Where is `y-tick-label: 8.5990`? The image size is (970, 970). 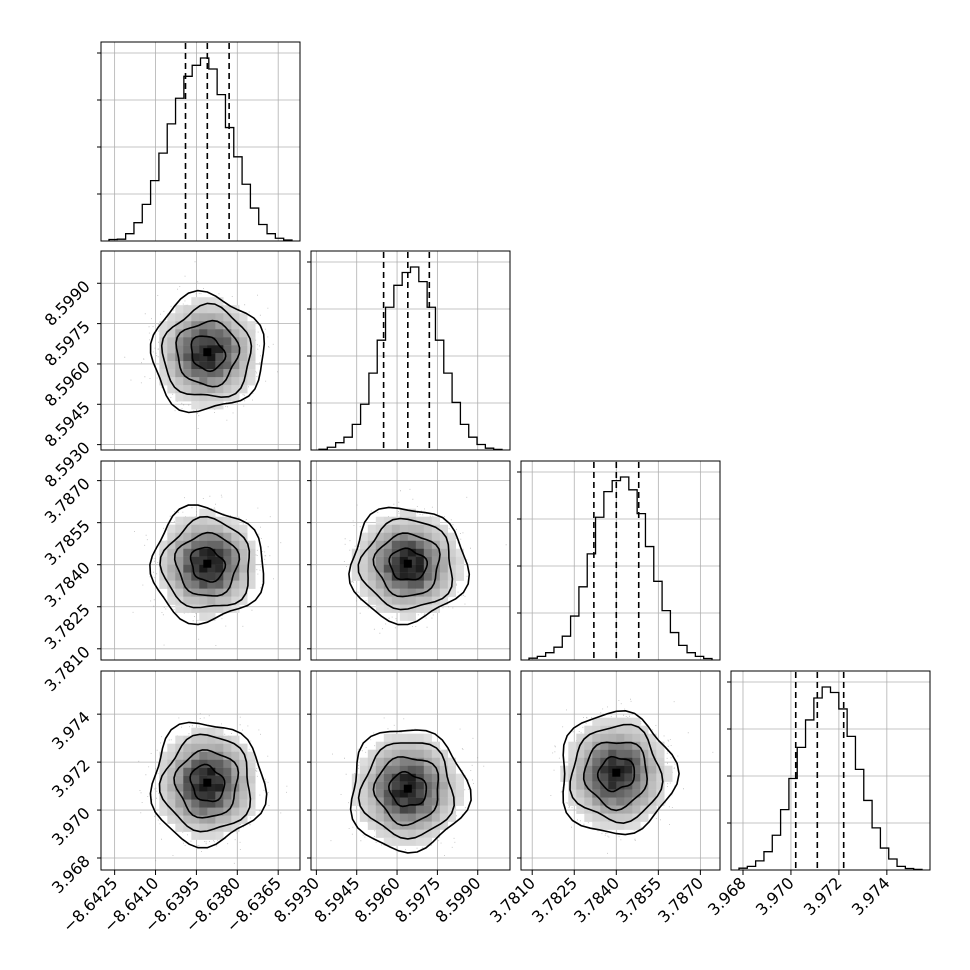 y-tick-label: 8.5990 is located at coordinates (67, 303).